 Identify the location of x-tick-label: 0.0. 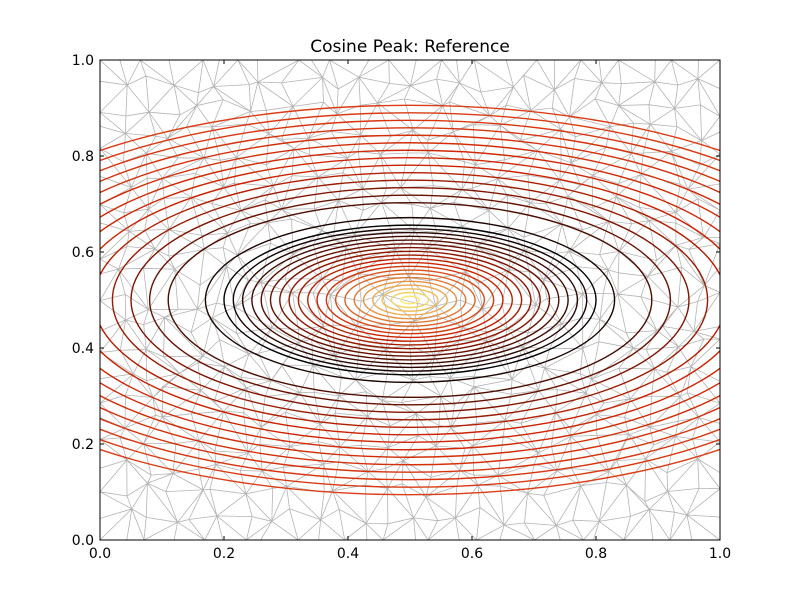
(100, 554).